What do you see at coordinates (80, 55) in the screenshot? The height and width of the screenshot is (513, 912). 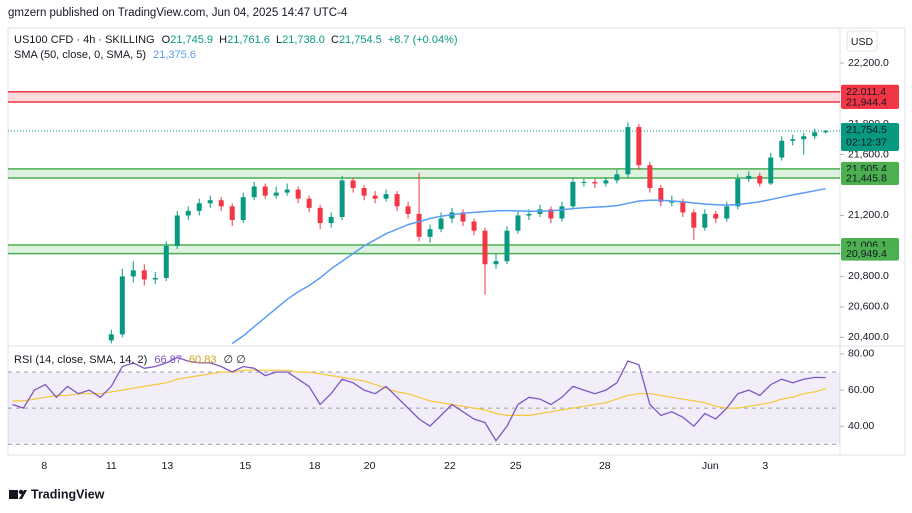 I see `sma-name: SMA (50, close, 0, SMA, 5)` at bounding box center [80, 55].